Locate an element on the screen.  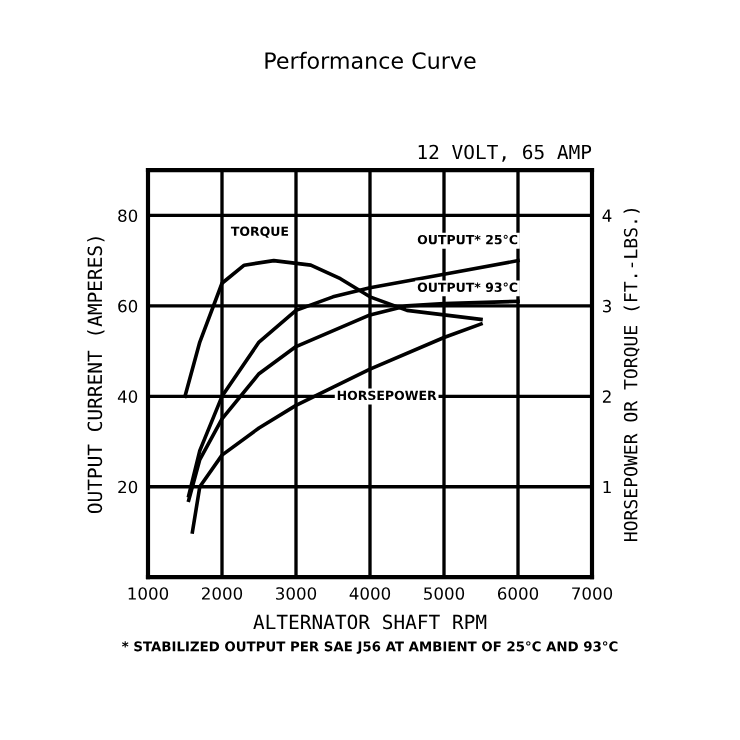
y-tick-label: 20 is located at coordinates (128, 487).